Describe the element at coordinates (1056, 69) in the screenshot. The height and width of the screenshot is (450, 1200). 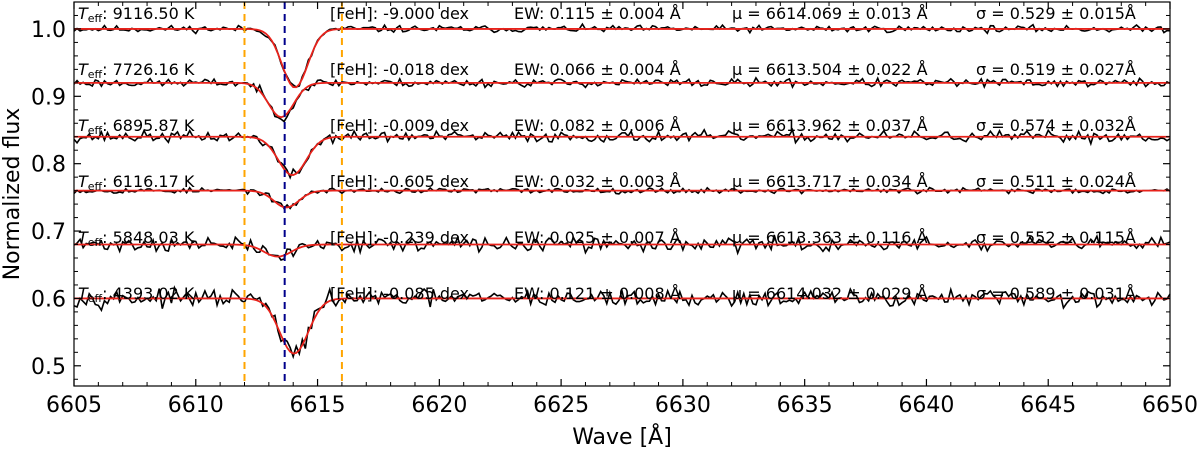
I see `sigma-label-2: σ = 0.519 ± 0.027Å` at that location.